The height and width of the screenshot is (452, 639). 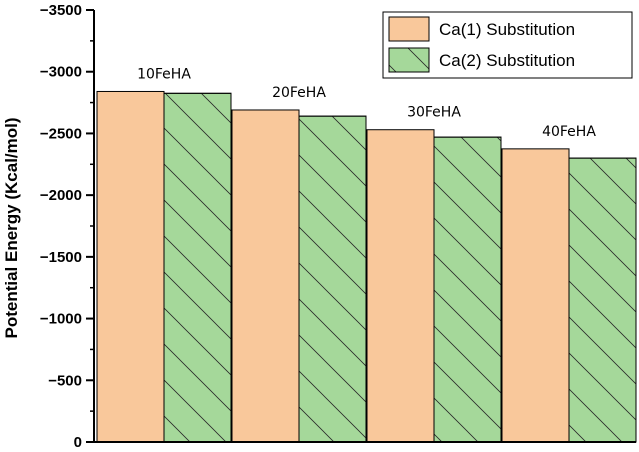 I want to click on y-tick-label: 0, so click(x=78, y=442).